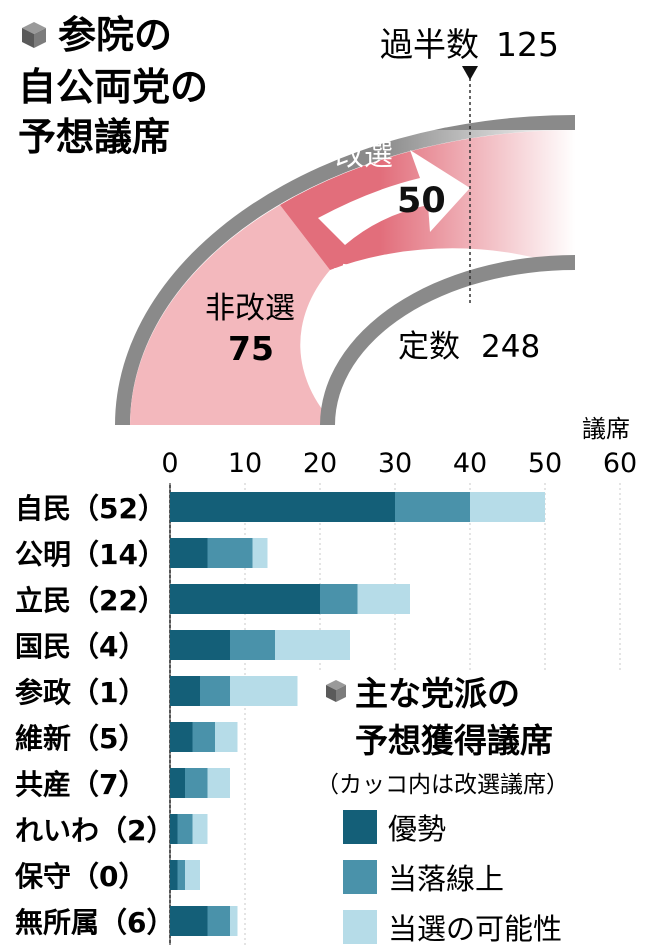  I want to click on majority-value: 125, so click(527, 44).